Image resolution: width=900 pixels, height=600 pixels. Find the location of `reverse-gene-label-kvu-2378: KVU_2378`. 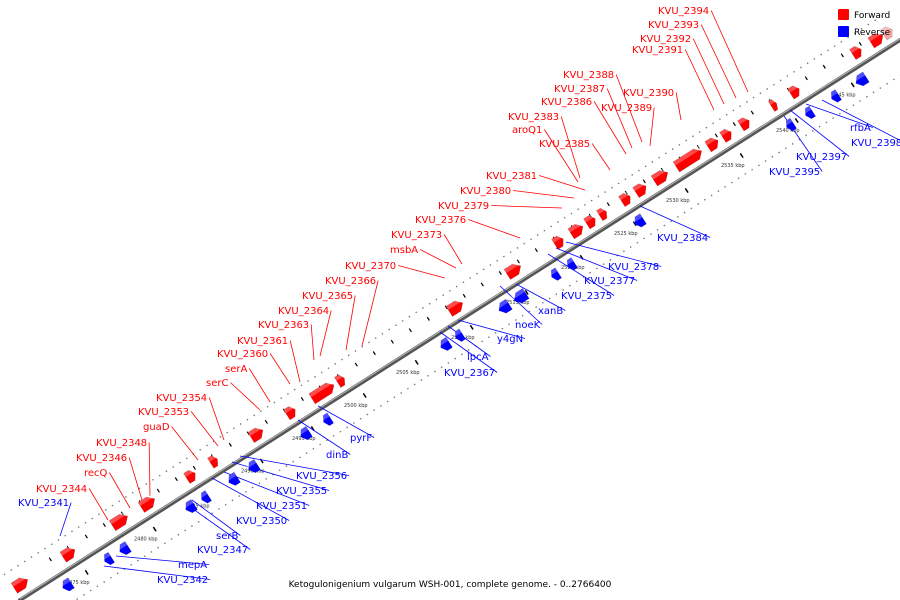

reverse-gene-label-kvu-2378: KVU_2378 is located at coordinates (633, 267).